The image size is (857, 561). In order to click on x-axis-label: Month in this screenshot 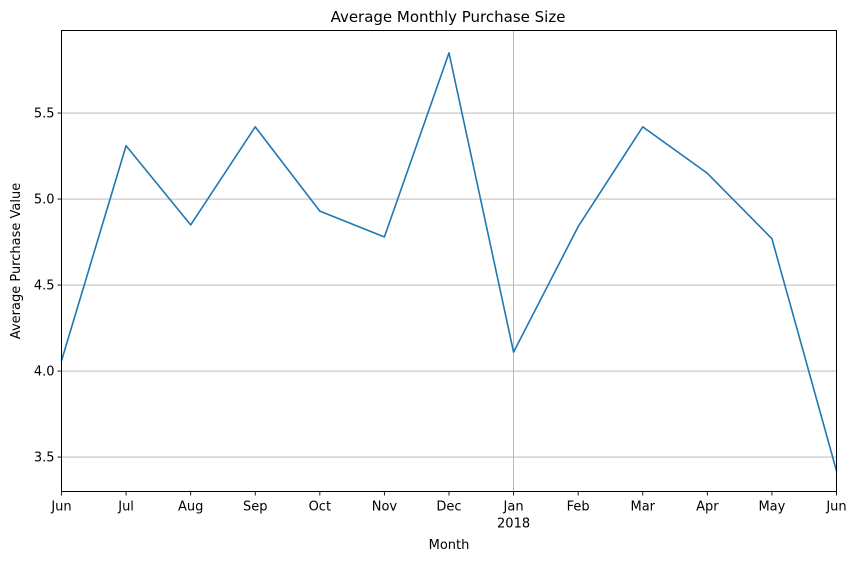, I will do `click(449, 545)`.